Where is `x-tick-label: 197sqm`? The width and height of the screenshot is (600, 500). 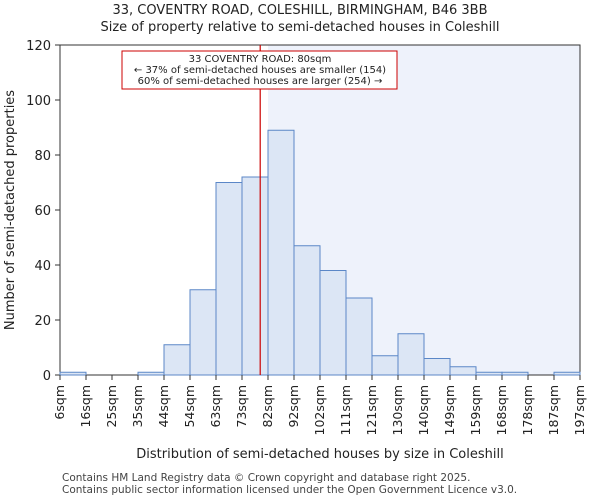 x-tick-label: 197sqm is located at coordinates (579, 410).